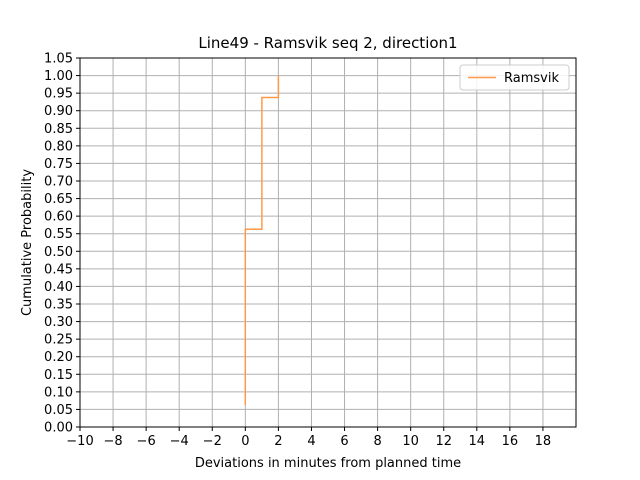 Image resolution: width=640 pixels, height=480 pixels. I want to click on x-tick-label: 2, so click(278, 441).